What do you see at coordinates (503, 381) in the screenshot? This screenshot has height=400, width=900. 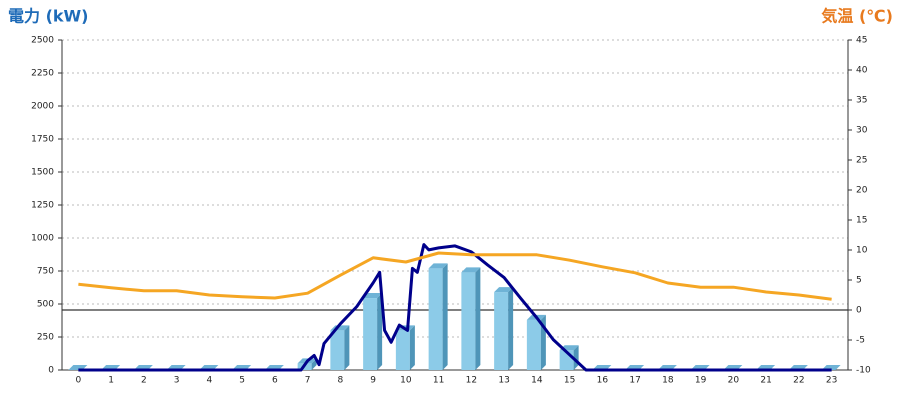 I see `x-tick-label: 13` at bounding box center [503, 381].